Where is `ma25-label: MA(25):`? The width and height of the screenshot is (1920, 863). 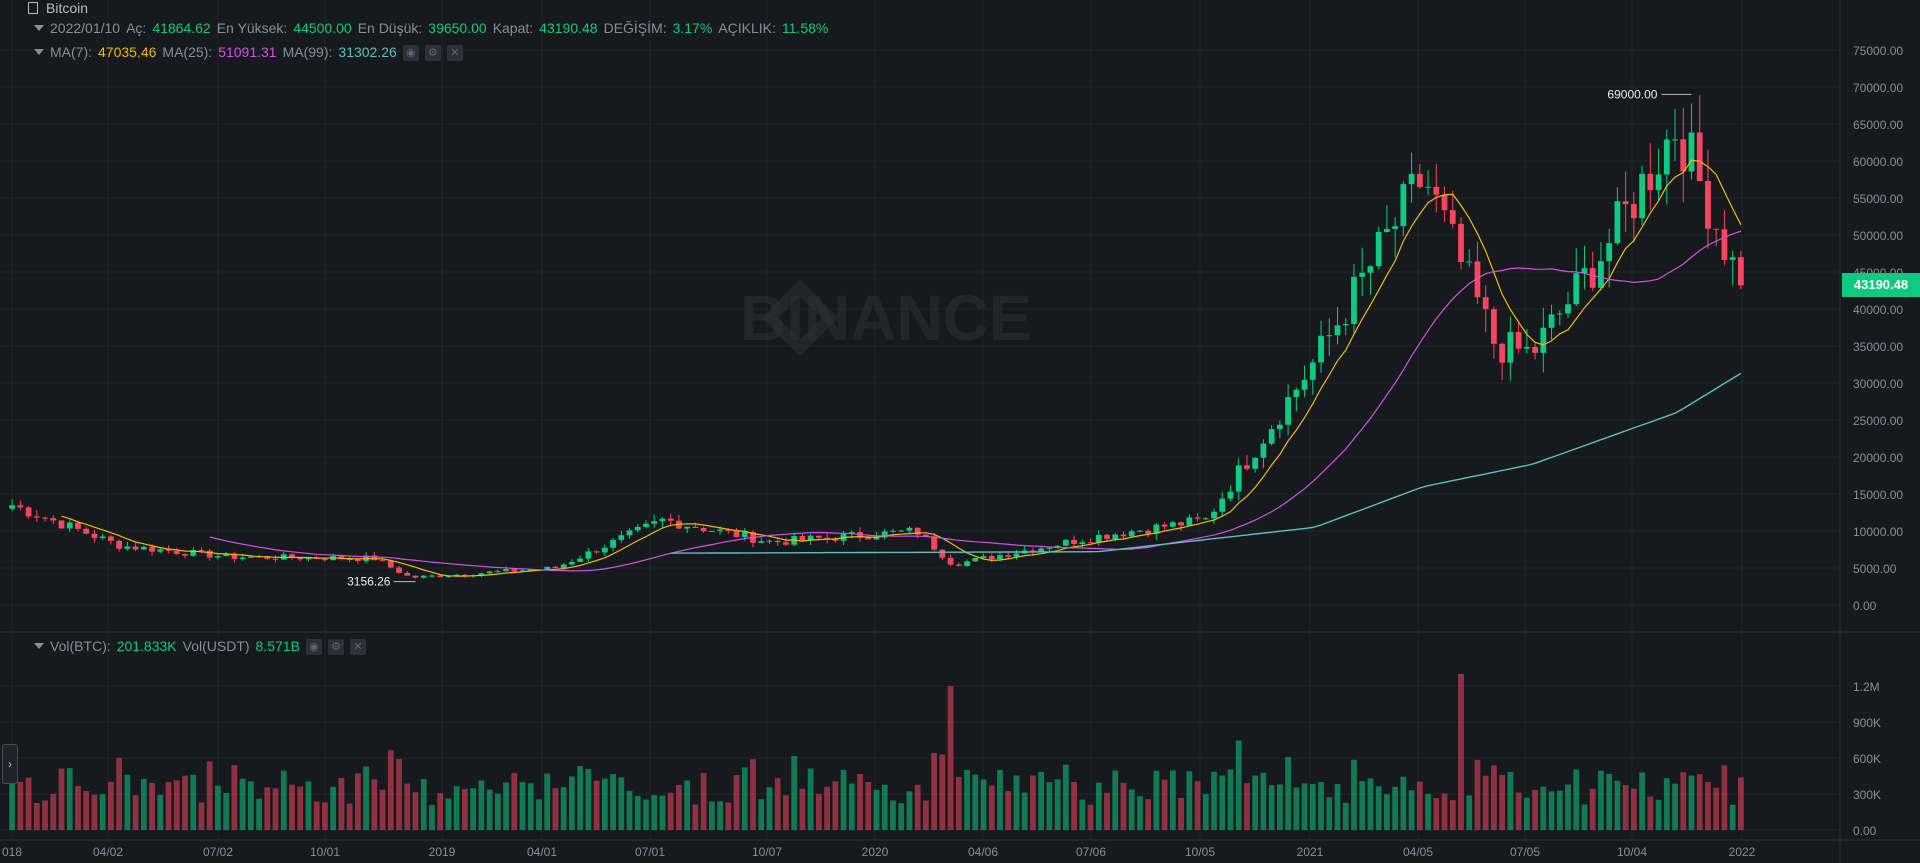 ma25-label: MA(25): is located at coordinates (187, 52).